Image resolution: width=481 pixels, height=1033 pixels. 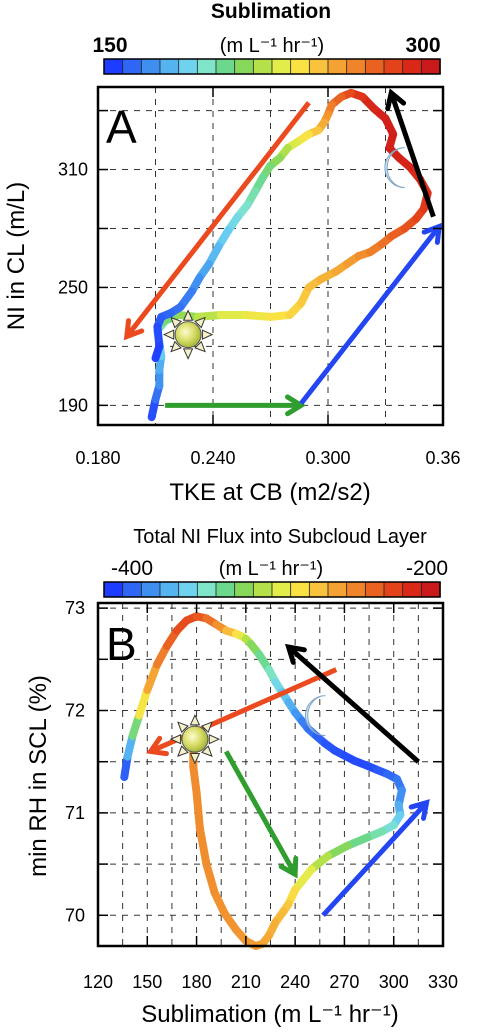 I want to click on moon-icon, so click(x=394, y=168).